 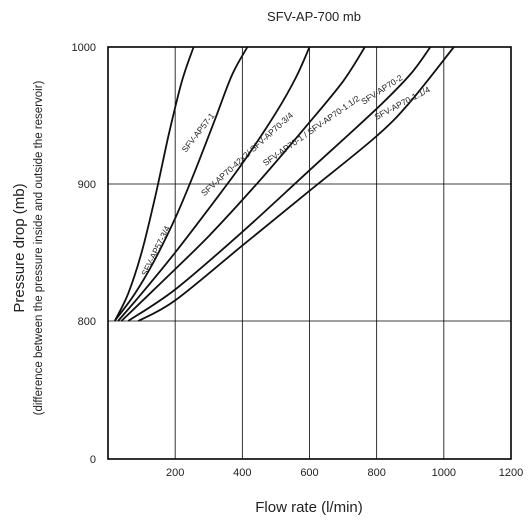 I want to click on y-tick-label: 800, so click(x=87, y=322).